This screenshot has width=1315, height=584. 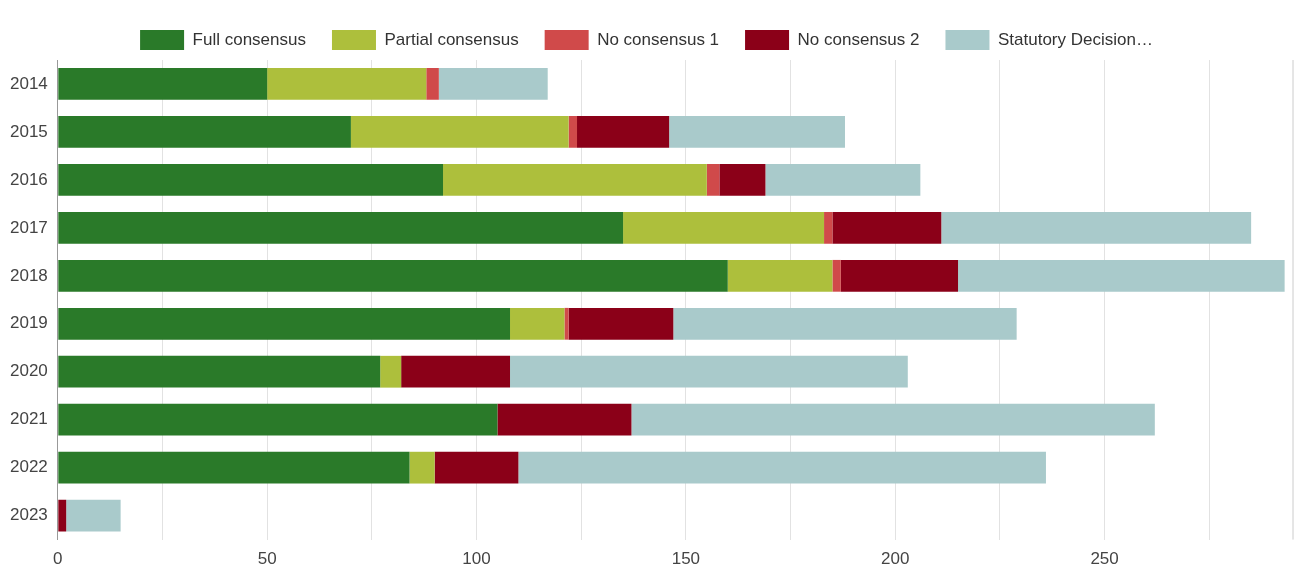 What do you see at coordinates (249, 39) in the screenshot?
I see `legend-label: Full consensus` at bounding box center [249, 39].